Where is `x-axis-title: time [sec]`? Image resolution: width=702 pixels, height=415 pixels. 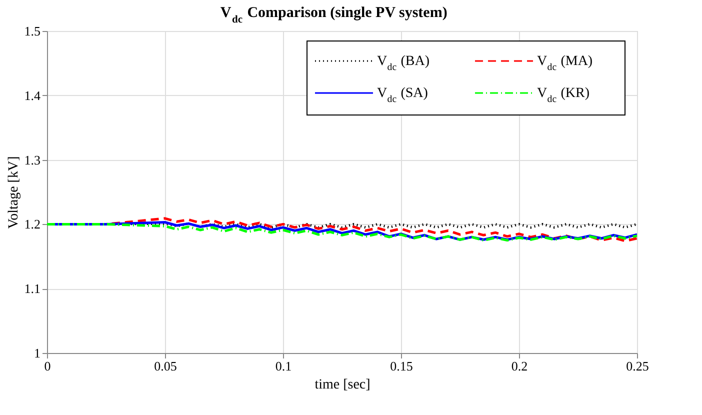 x-axis-title: time [sec] is located at coordinates (342, 385).